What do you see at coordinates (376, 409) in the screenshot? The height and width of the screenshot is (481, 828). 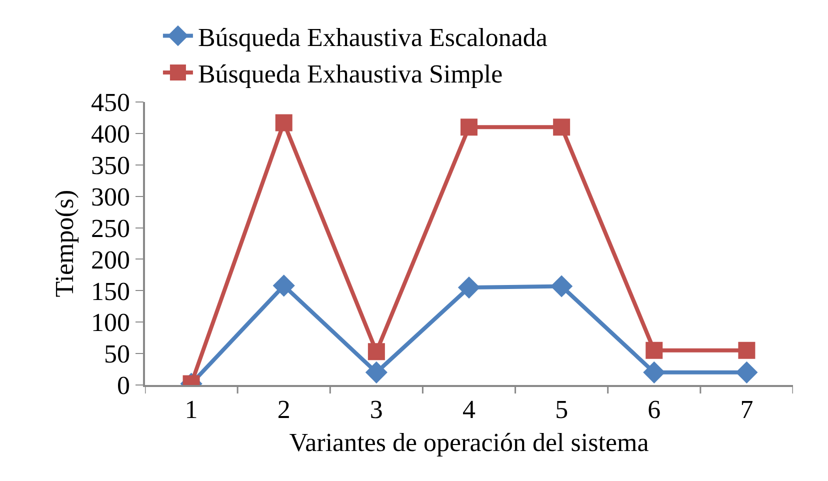 I see `x-tick-label: 3` at bounding box center [376, 409].